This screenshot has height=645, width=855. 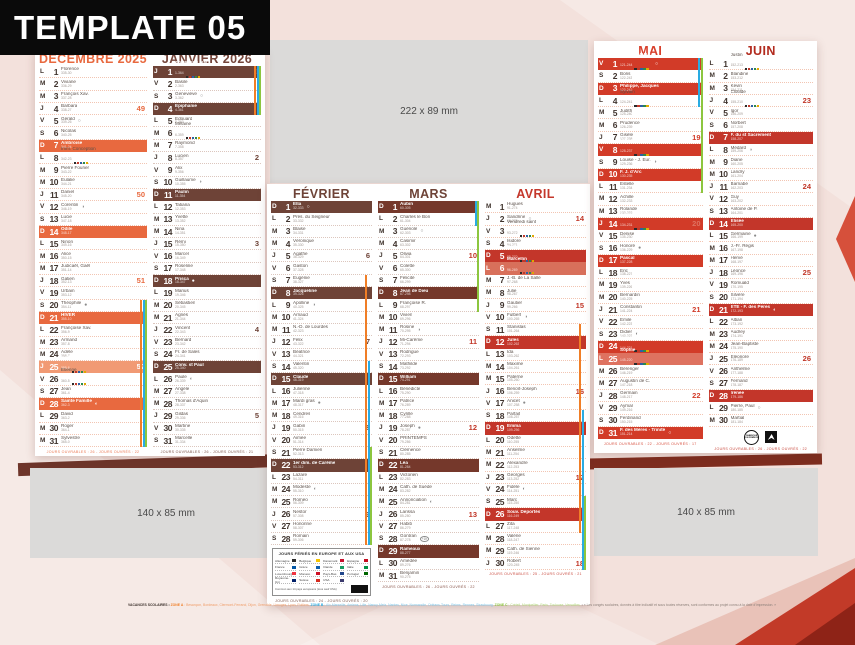 What do you see at coordinates (513, 405) in the screenshot?
I see `day-of-year: 107-258` at bounding box center [513, 405].